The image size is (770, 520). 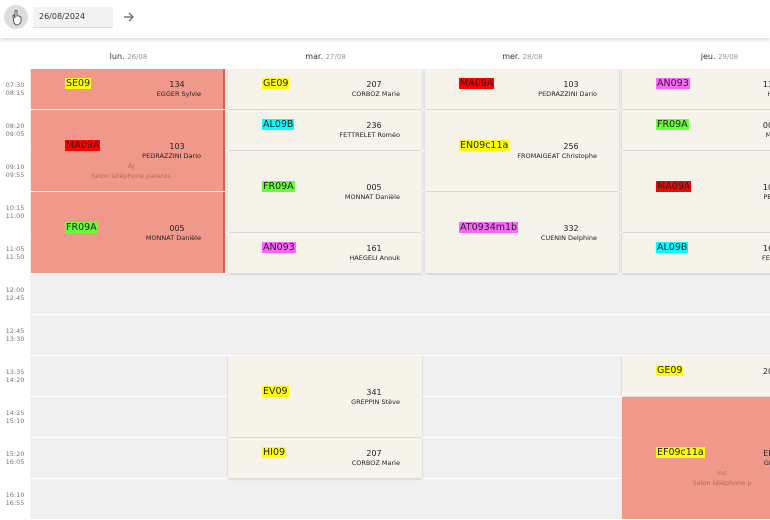 I want to click on slot-start: 08:20, so click(x=15, y=126).